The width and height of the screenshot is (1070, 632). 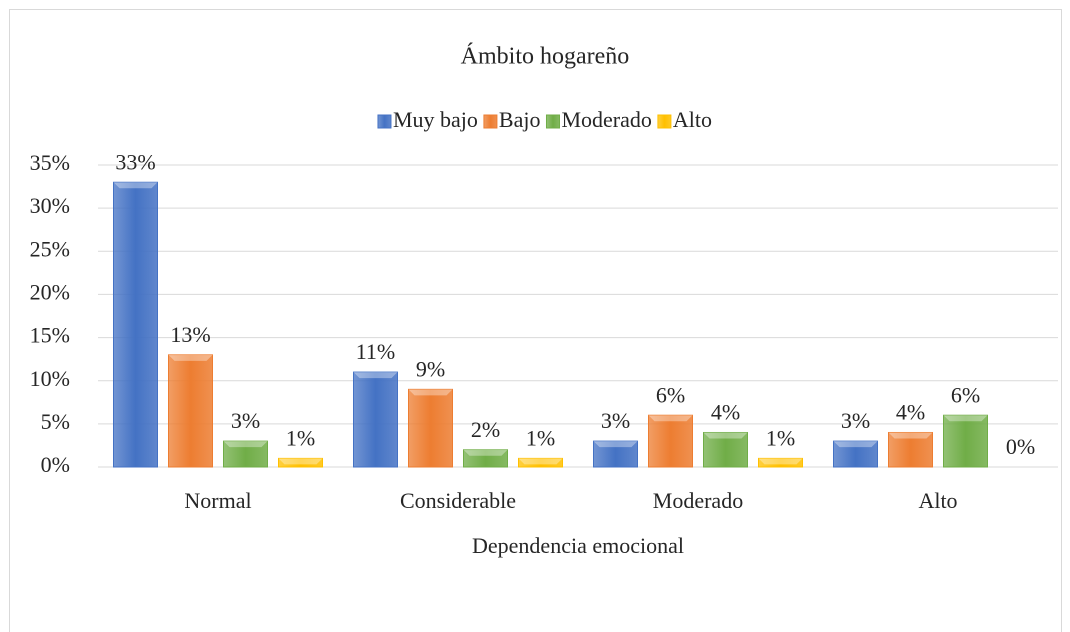 What do you see at coordinates (217, 500) in the screenshot?
I see `x-tick-label: Normal` at bounding box center [217, 500].